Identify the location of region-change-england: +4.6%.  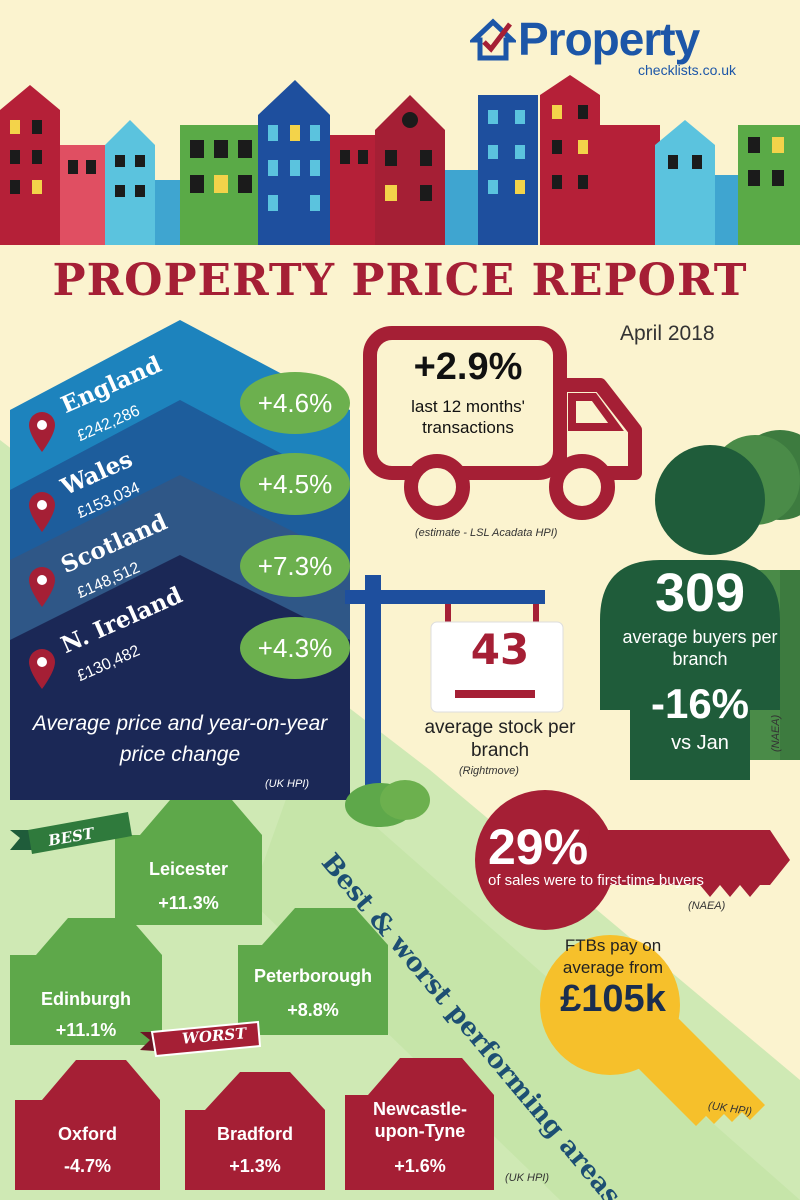
(295, 403).